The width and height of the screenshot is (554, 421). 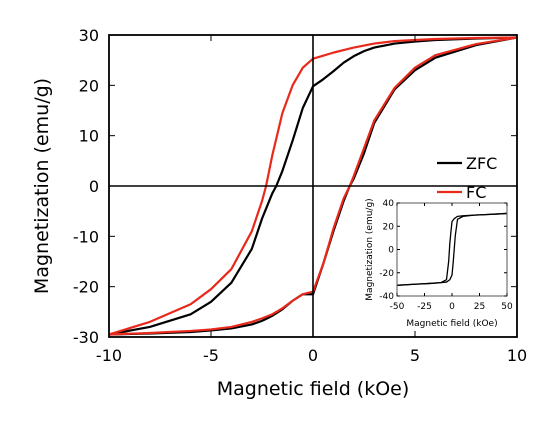 I want to click on main-y-tick-label: -30, so click(x=86, y=337).